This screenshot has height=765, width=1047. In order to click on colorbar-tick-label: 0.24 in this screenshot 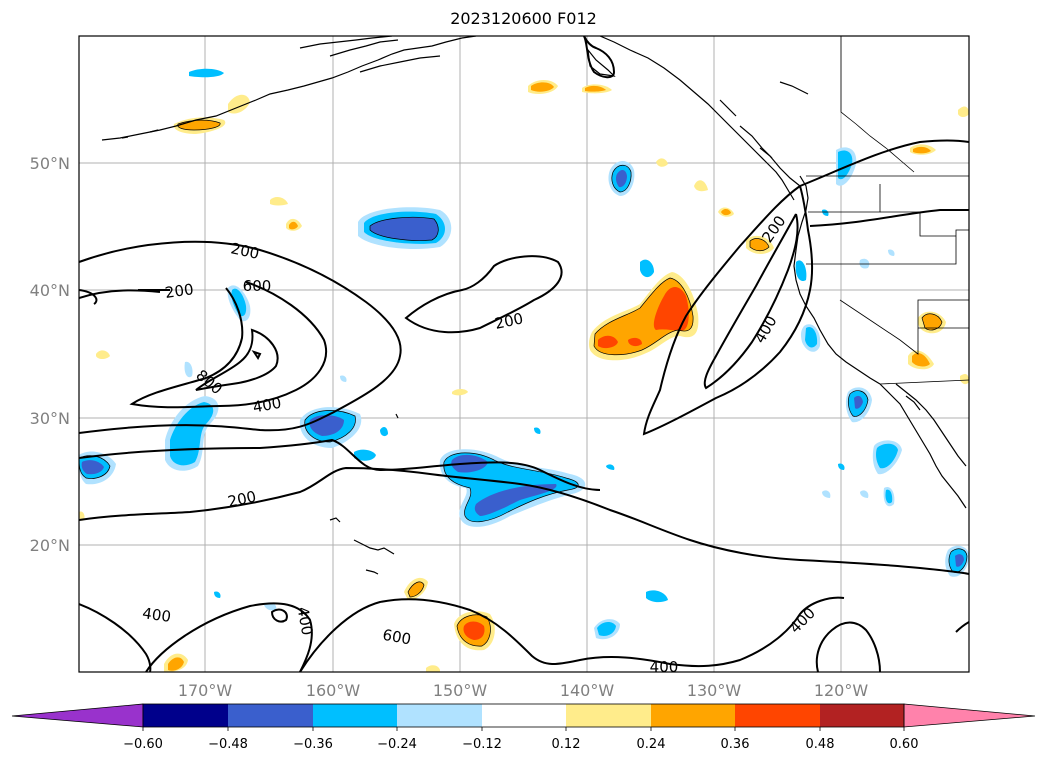, I will do `click(651, 744)`.